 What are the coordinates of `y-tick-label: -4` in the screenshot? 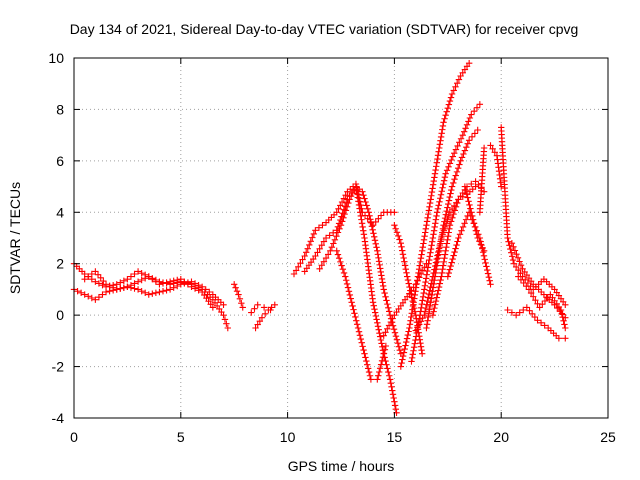 It's located at (58, 418).